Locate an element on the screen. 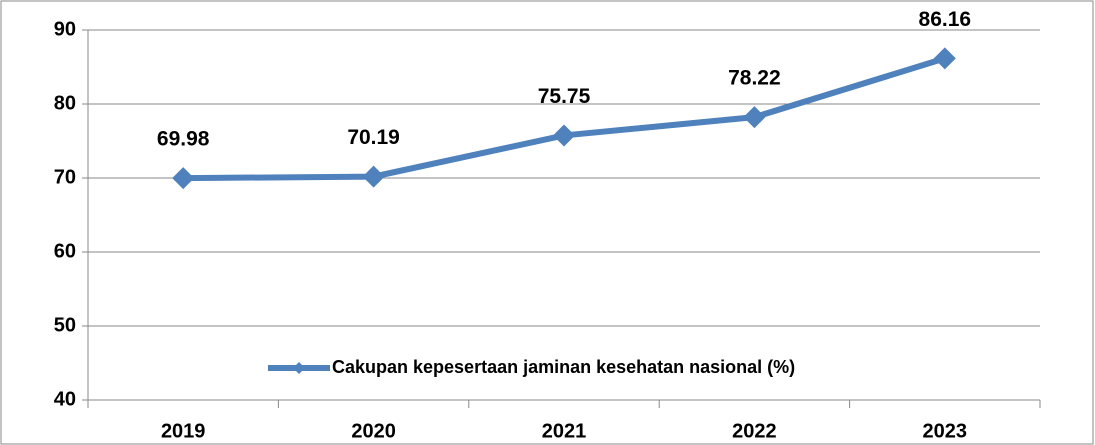  data-label: 86.16 is located at coordinates (945, 19).